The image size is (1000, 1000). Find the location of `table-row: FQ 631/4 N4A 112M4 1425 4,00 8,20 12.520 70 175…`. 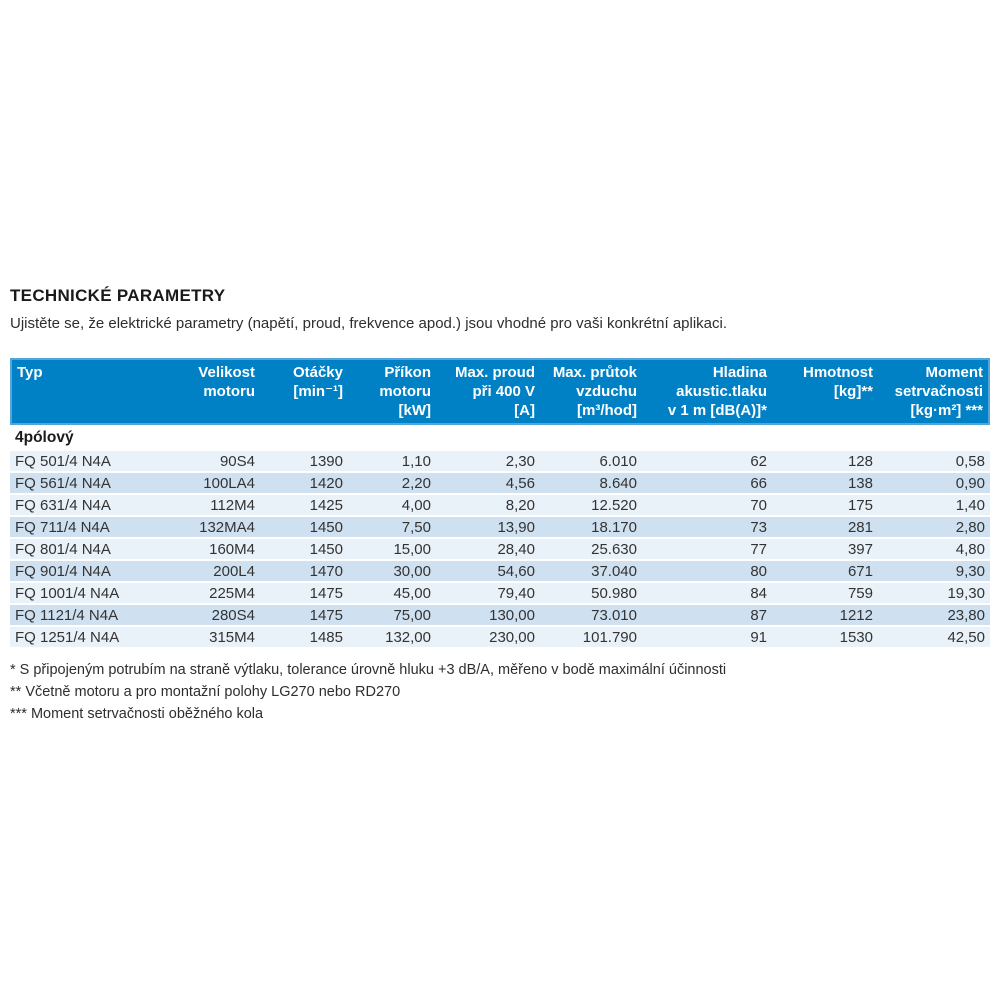

table-row: FQ 631/4 N4A 112M4 1425 4,00 8,20 12.520 70 175… is located at coordinates (500, 506).